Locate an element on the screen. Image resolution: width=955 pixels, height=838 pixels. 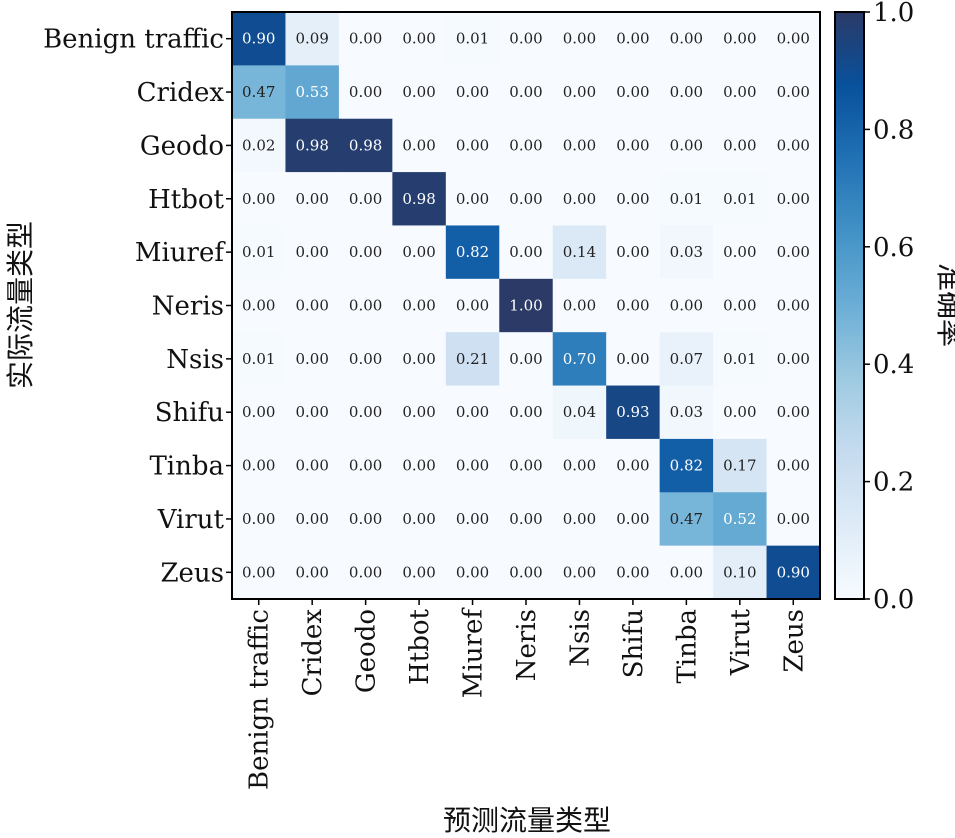
y-tick-label: Geodo is located at coordinates (182, 146).